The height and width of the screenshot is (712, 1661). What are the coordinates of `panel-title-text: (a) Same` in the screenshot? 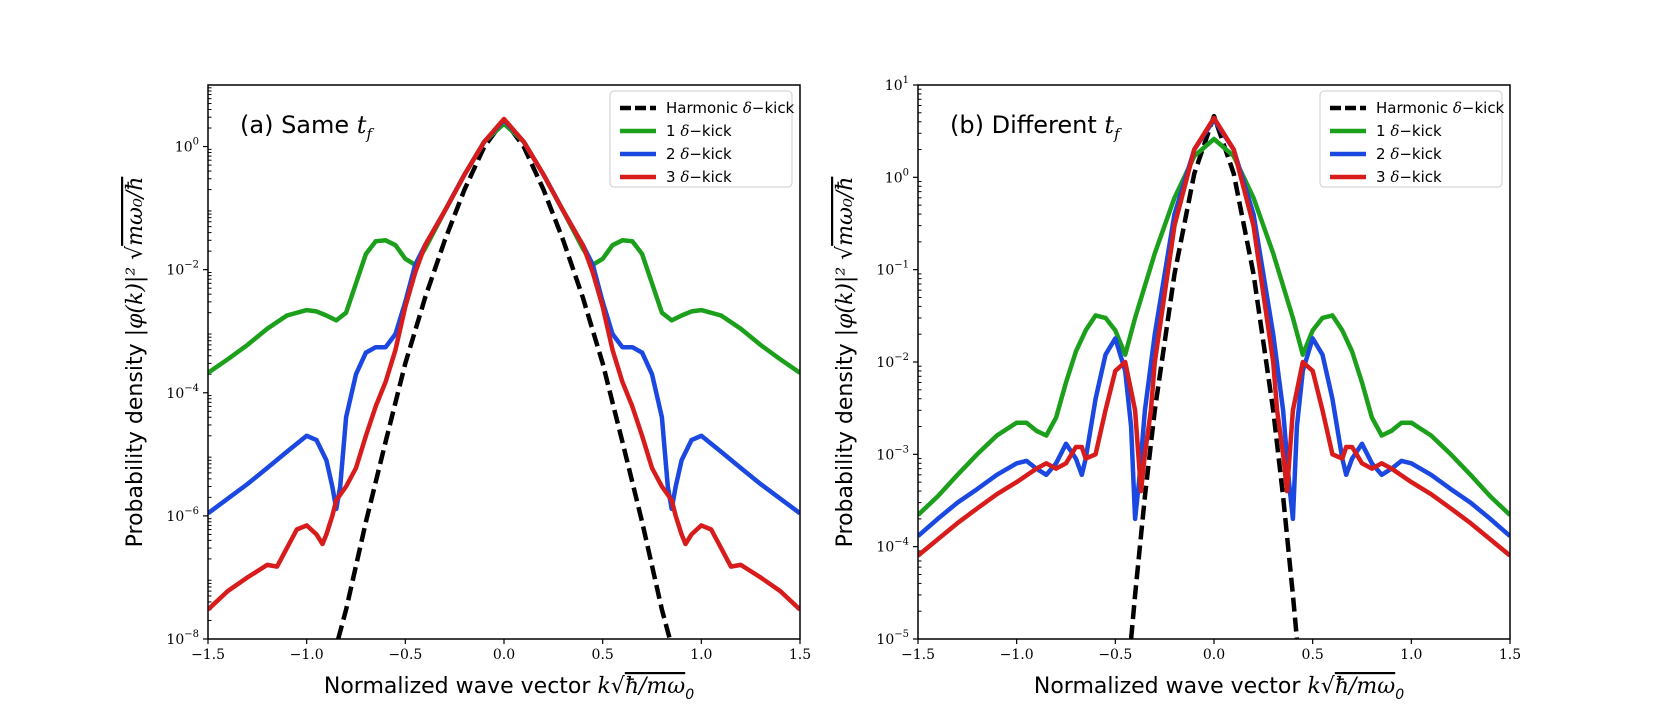 It's located at (298, 125).